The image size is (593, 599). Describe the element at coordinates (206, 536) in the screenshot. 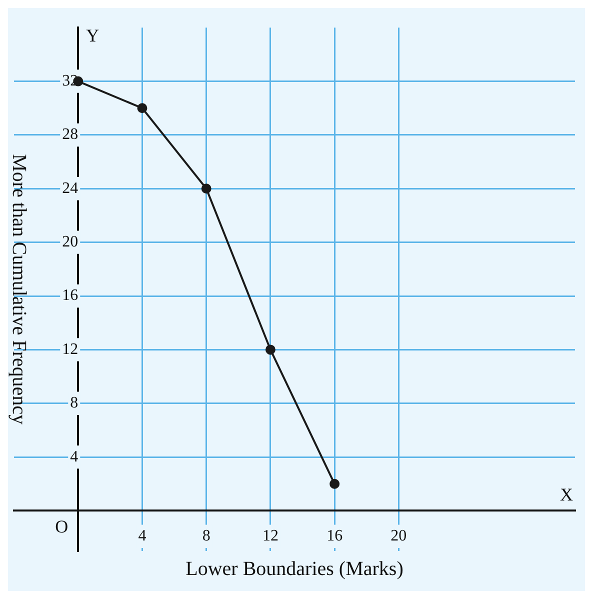

I see `x-tick-label: 8` at that location.